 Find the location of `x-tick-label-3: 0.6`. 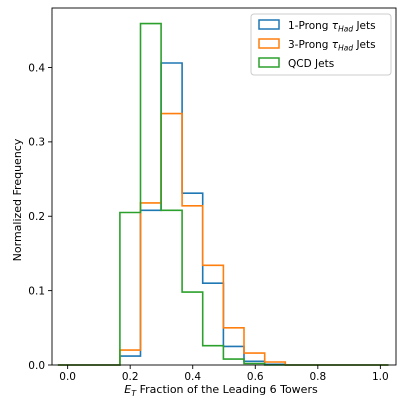

x-tick-label-3: 0.6 is located at coordinates (255, 377).